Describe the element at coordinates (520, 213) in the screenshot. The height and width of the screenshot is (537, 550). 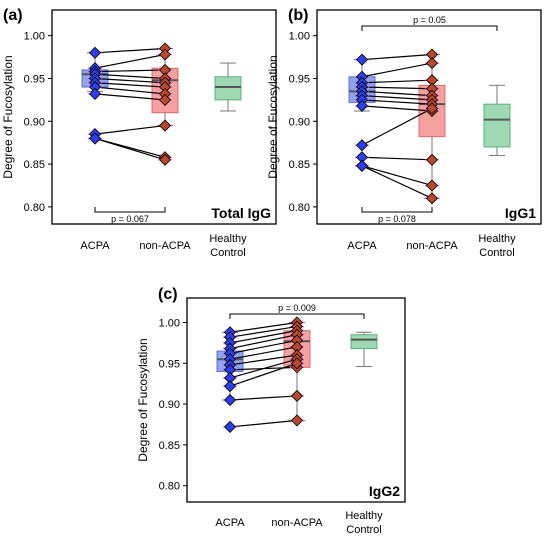
I see `panel-caption: IgG1` at that location.